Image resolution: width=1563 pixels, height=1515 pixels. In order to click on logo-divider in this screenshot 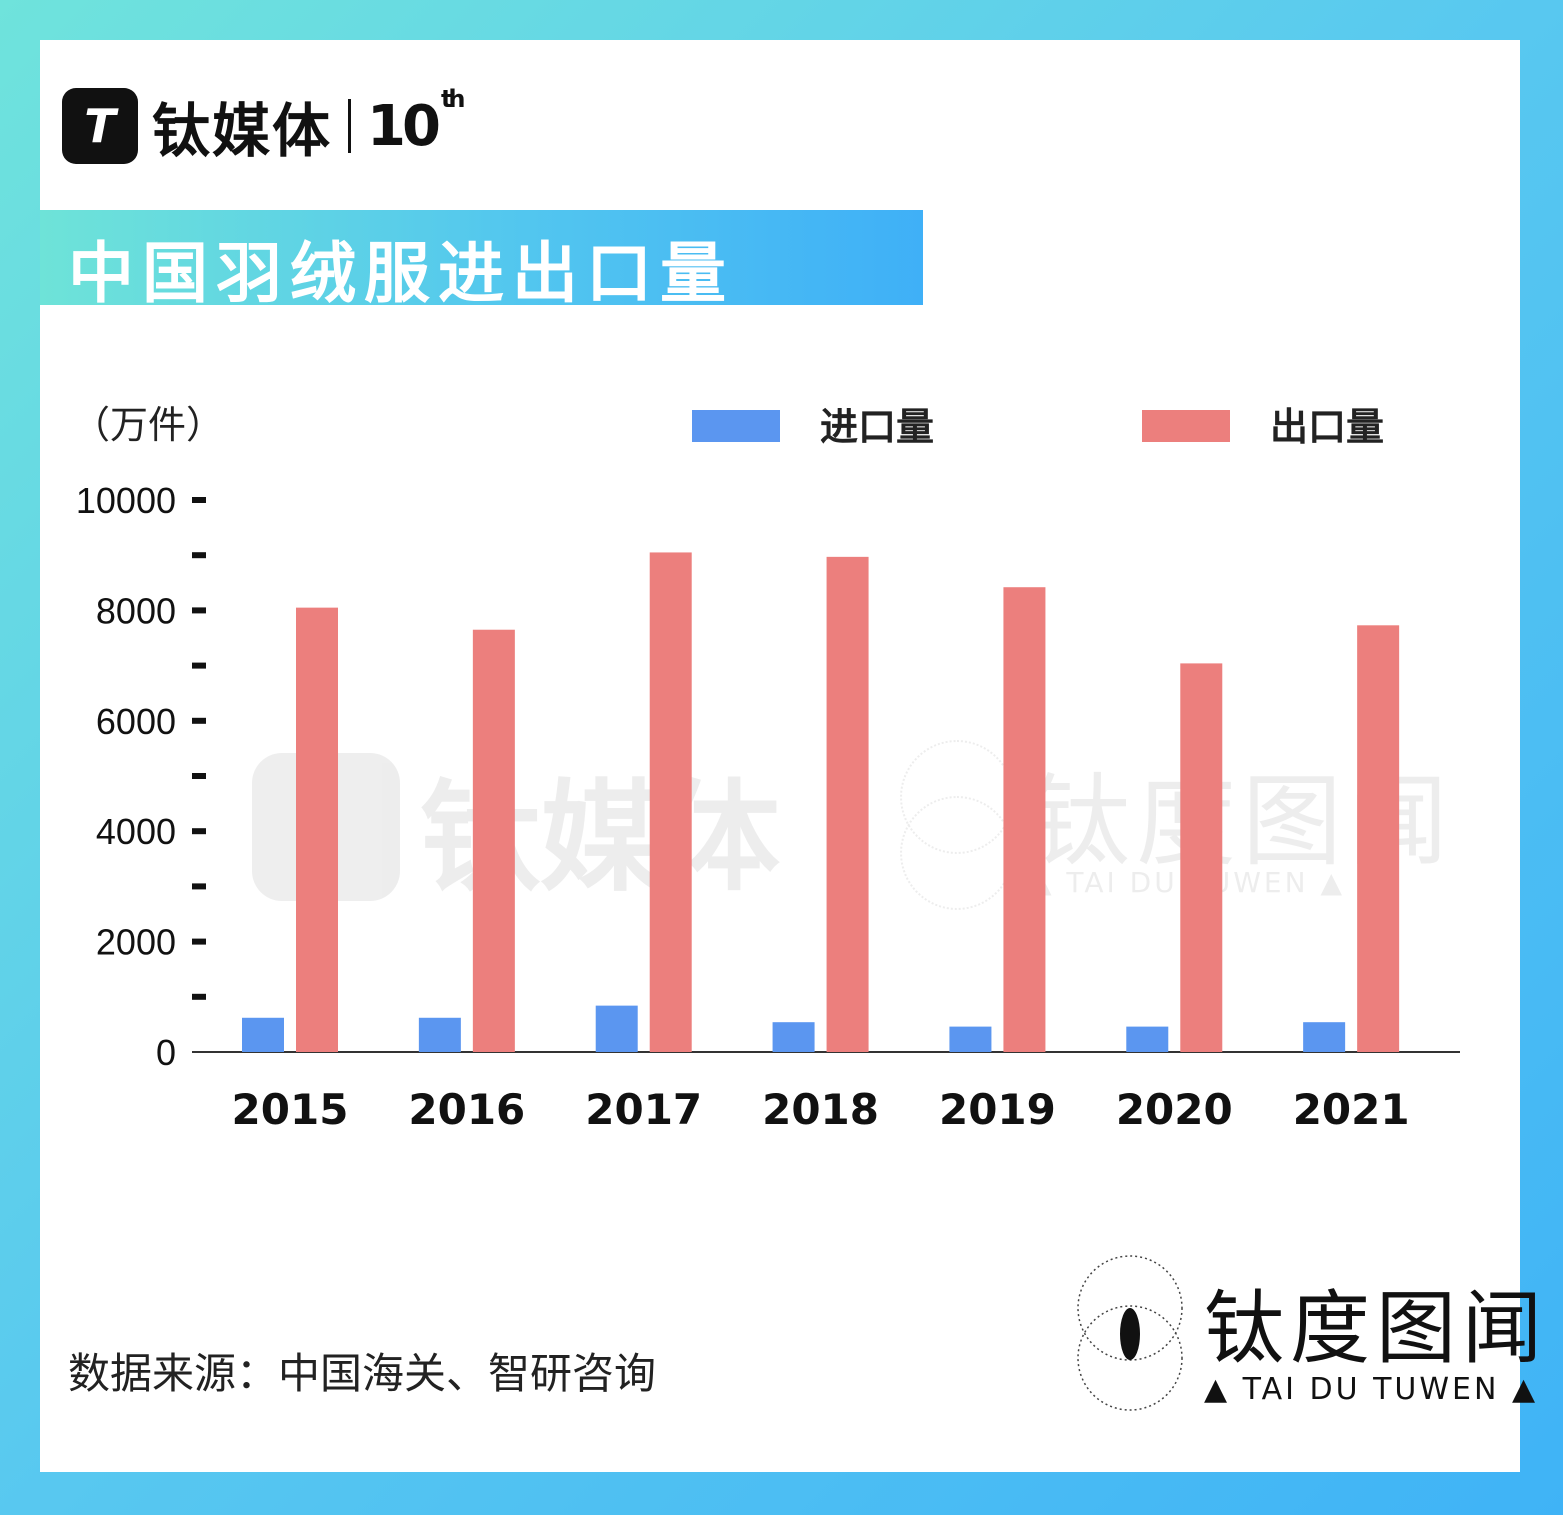, I will do `click(350, 126)`.